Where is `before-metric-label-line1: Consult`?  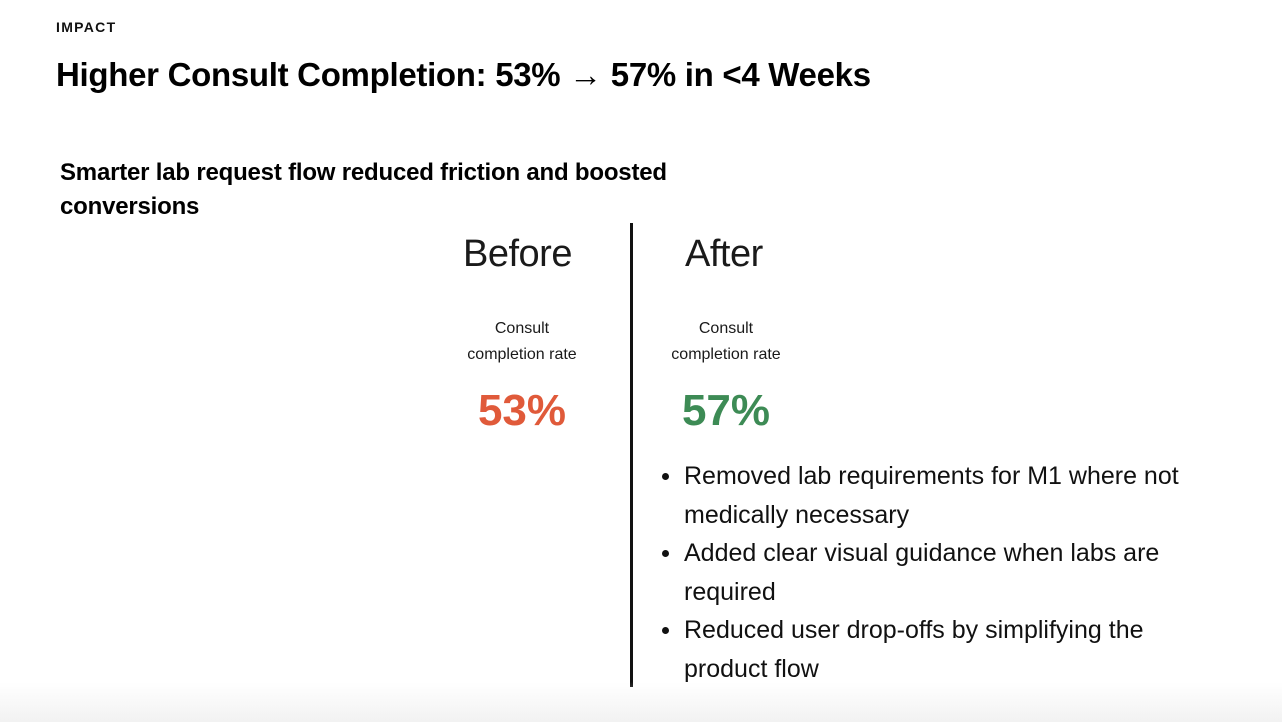 before-metric-label-line1: Consult is located at coordinates (522, 328).